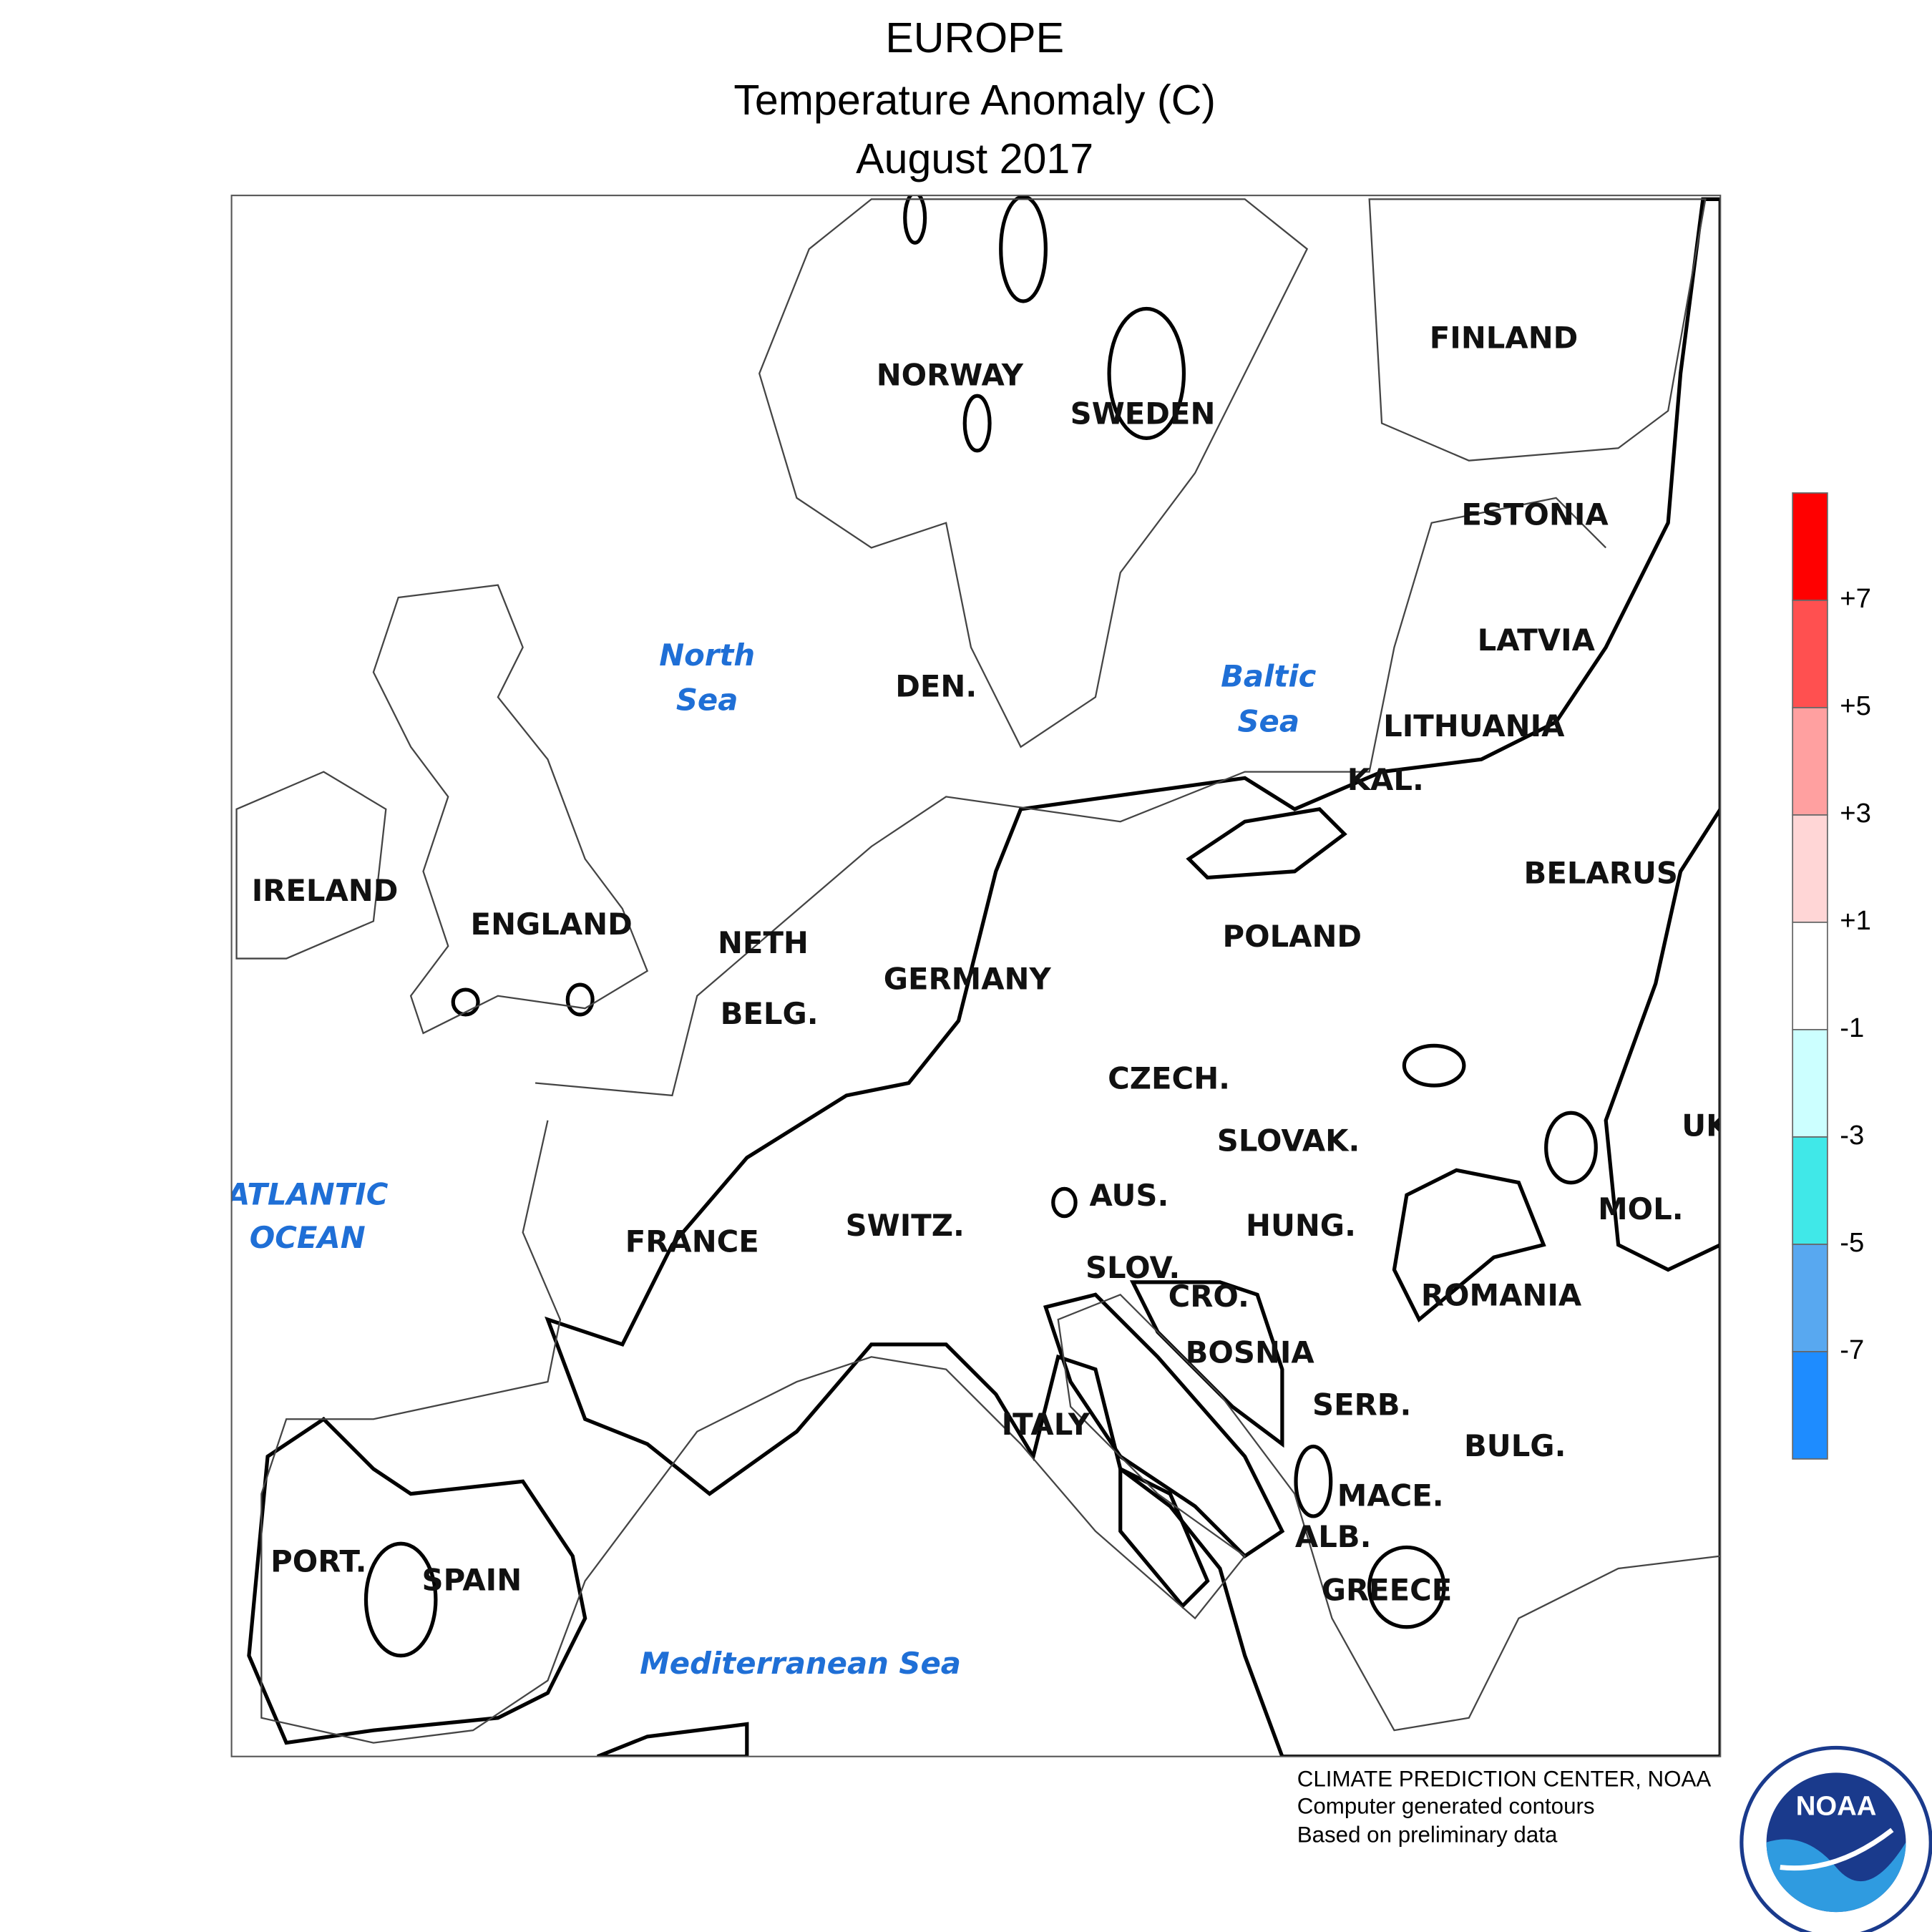 This screenshot has height=1932, width=1932. I want to click on subtitle: Temperature Anomaly (C), so click(974, 100).